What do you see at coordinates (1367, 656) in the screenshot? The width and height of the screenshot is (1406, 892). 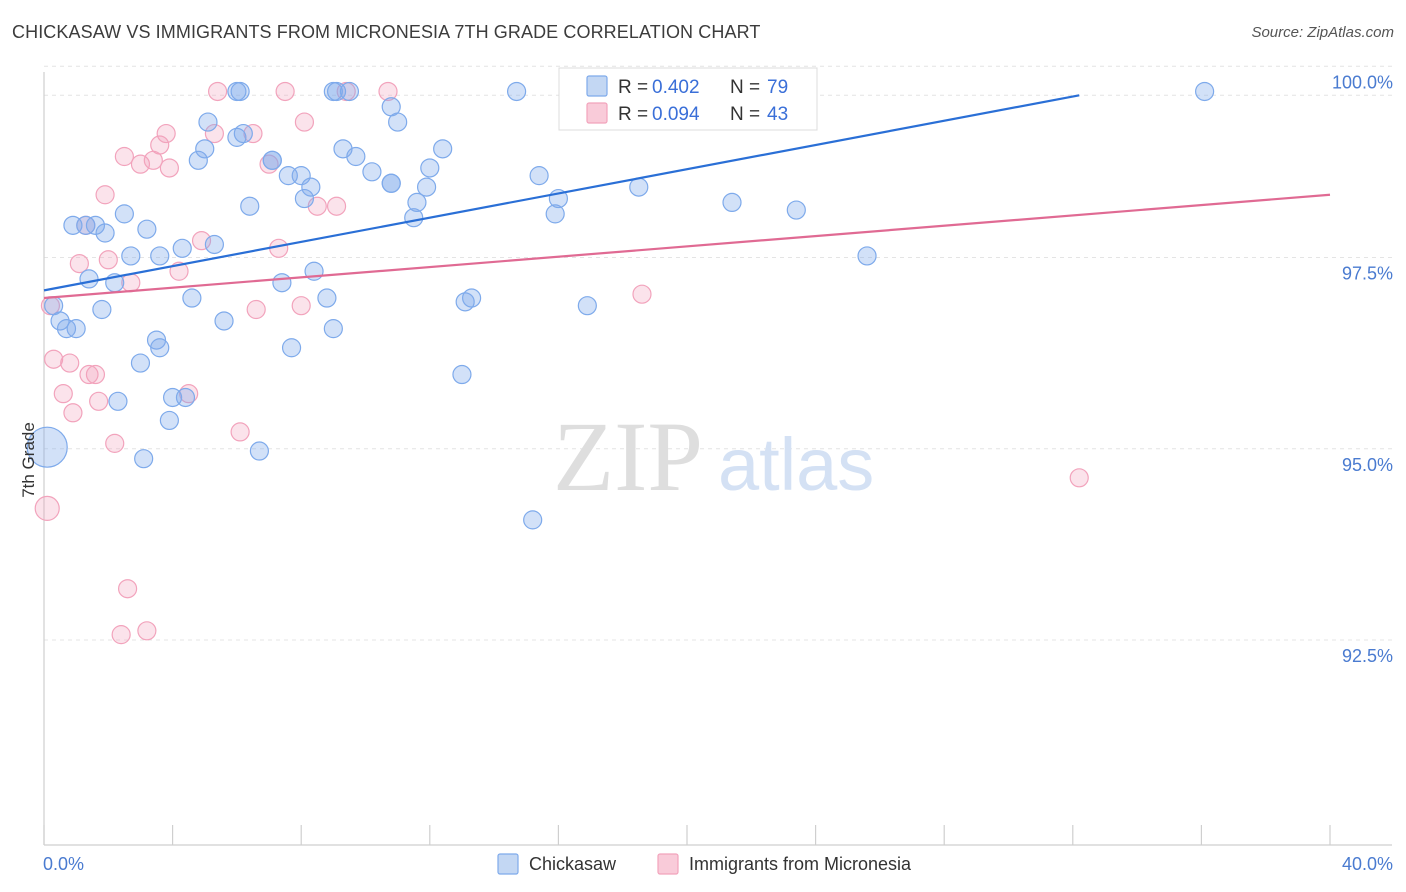 I see `y-tick-label: 92.5%` at bounding box center [1367, 656].